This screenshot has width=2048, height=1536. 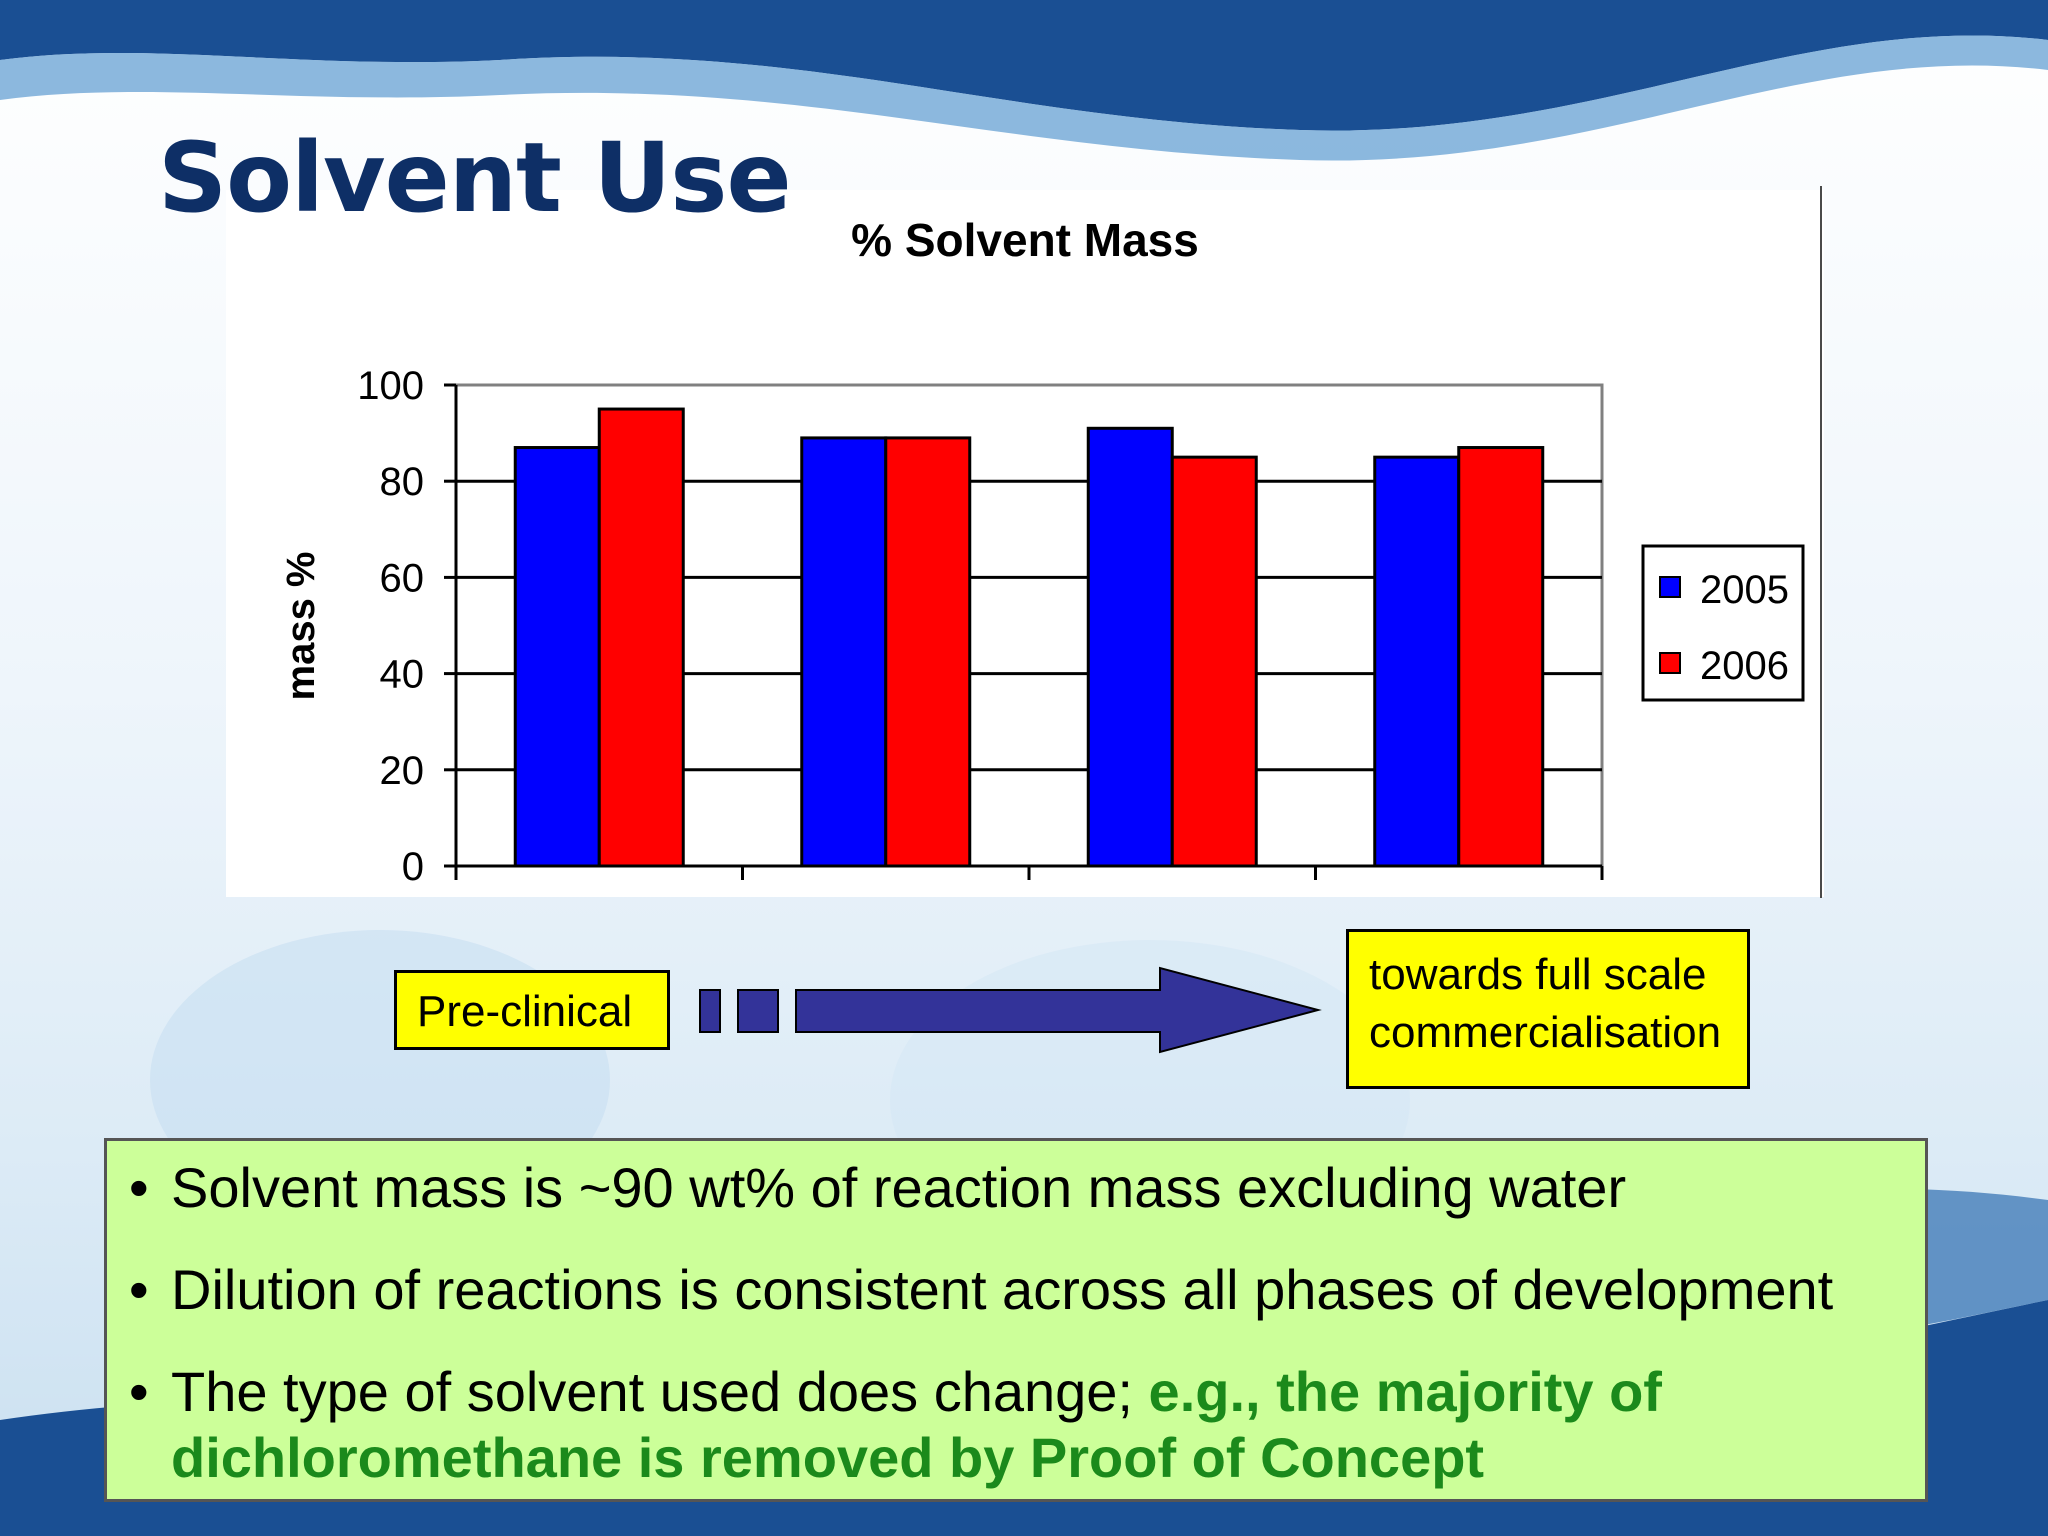 What do you see at coordinates (301, 626) in the screenshot?
I see `y-axis-label: mass %` at bounding box center [301, 626].